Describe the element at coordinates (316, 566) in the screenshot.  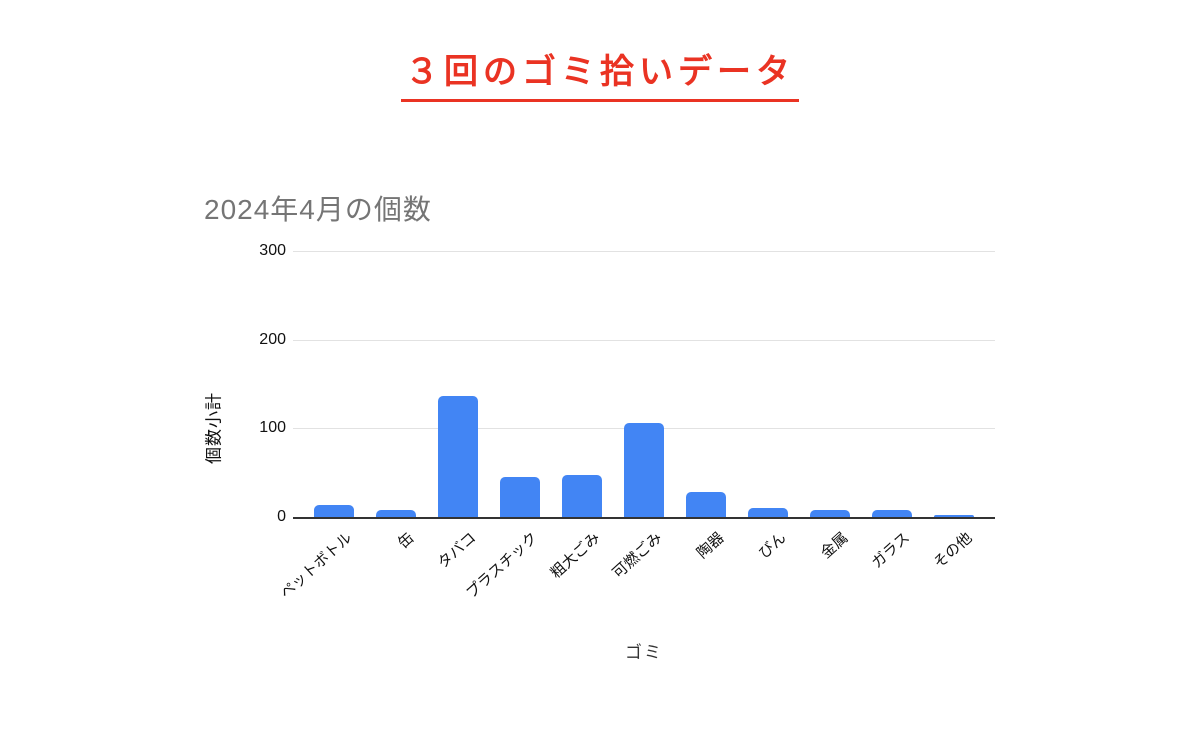
I see `x-category-label-1: ペットボトル` at that location.